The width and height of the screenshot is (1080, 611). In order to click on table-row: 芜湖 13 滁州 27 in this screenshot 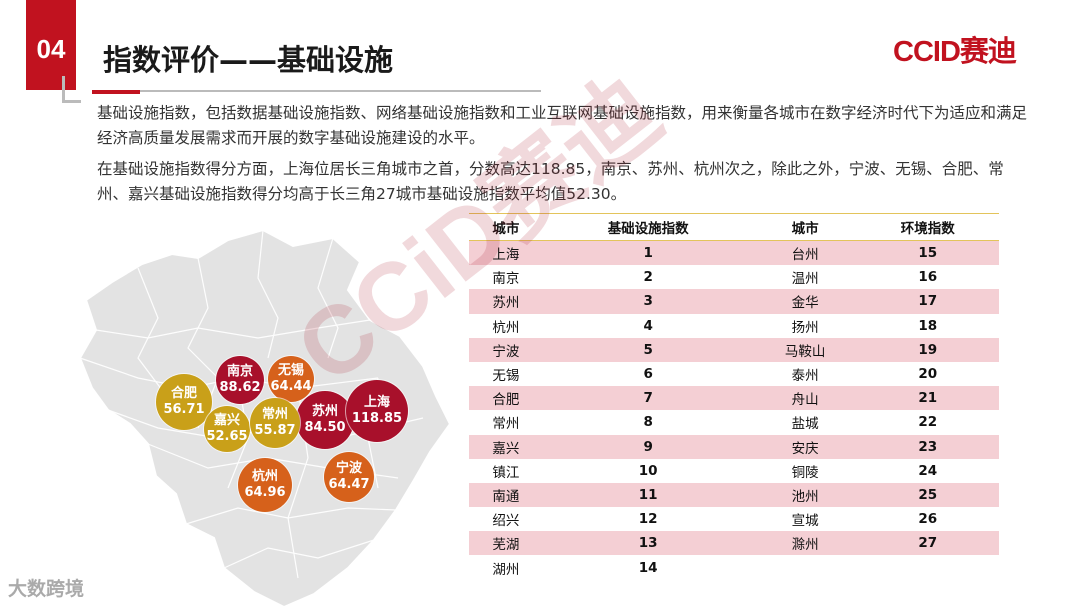, I will do `click(734, 543)`.